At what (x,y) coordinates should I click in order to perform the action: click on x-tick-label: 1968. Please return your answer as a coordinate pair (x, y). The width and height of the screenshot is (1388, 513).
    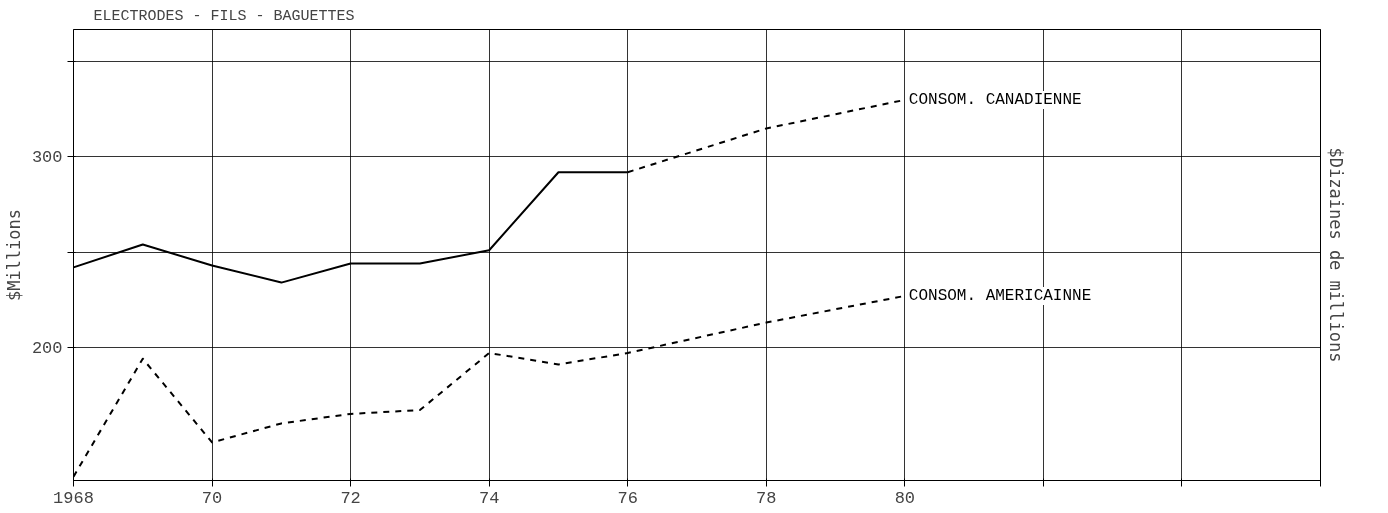
    Looking at the image, I should click on (73, 498).